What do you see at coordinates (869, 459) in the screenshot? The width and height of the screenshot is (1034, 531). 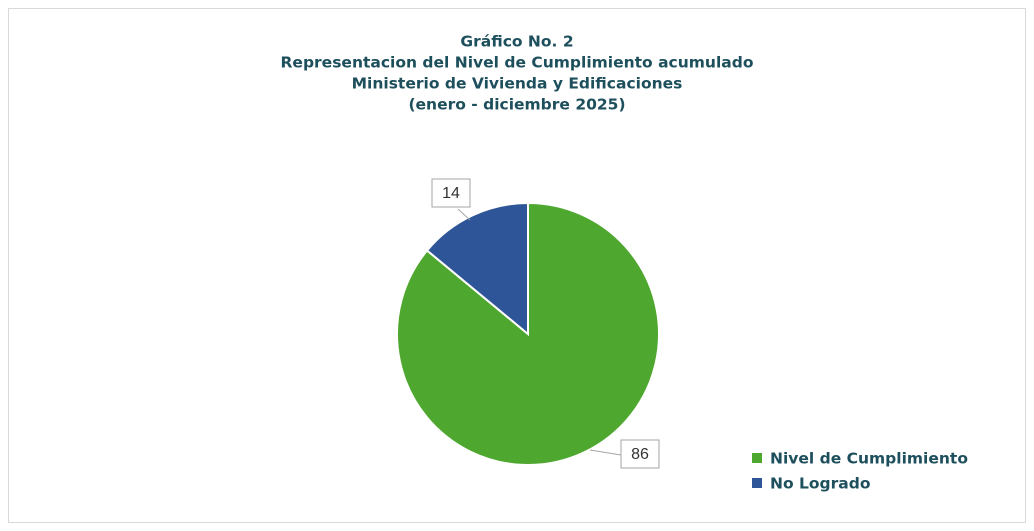 I see `legend-label: Nivel de Cumplimiento` at bounding box center [869, 459].